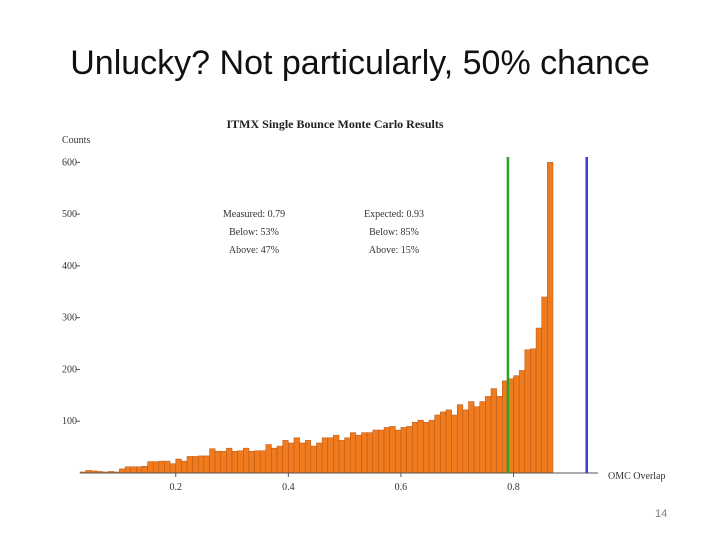  I want to click on marker-lines-group, so click(547, 315).